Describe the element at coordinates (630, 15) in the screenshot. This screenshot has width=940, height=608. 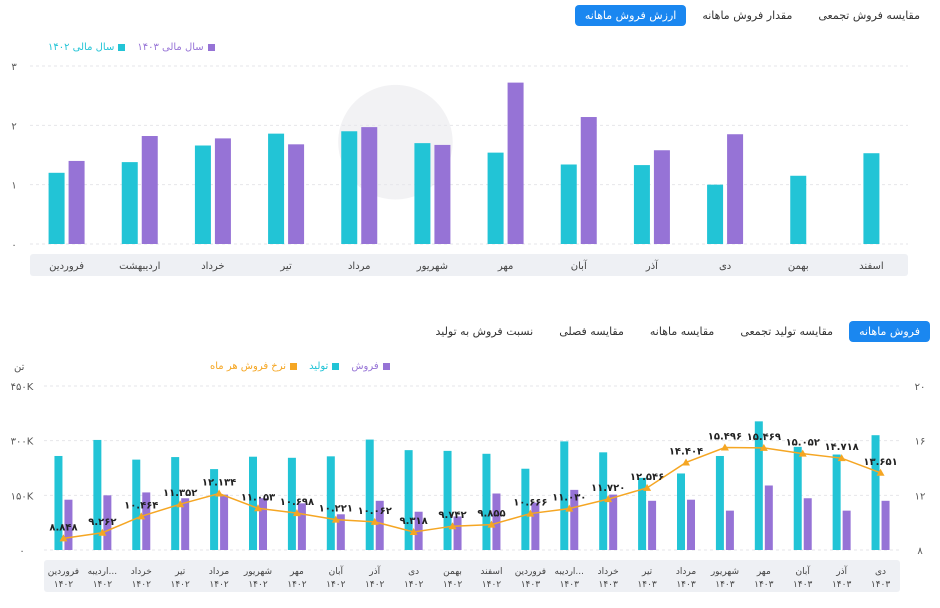
I see `tab-sales-value-monthly: ارزش فروش ماهانه` at that location.